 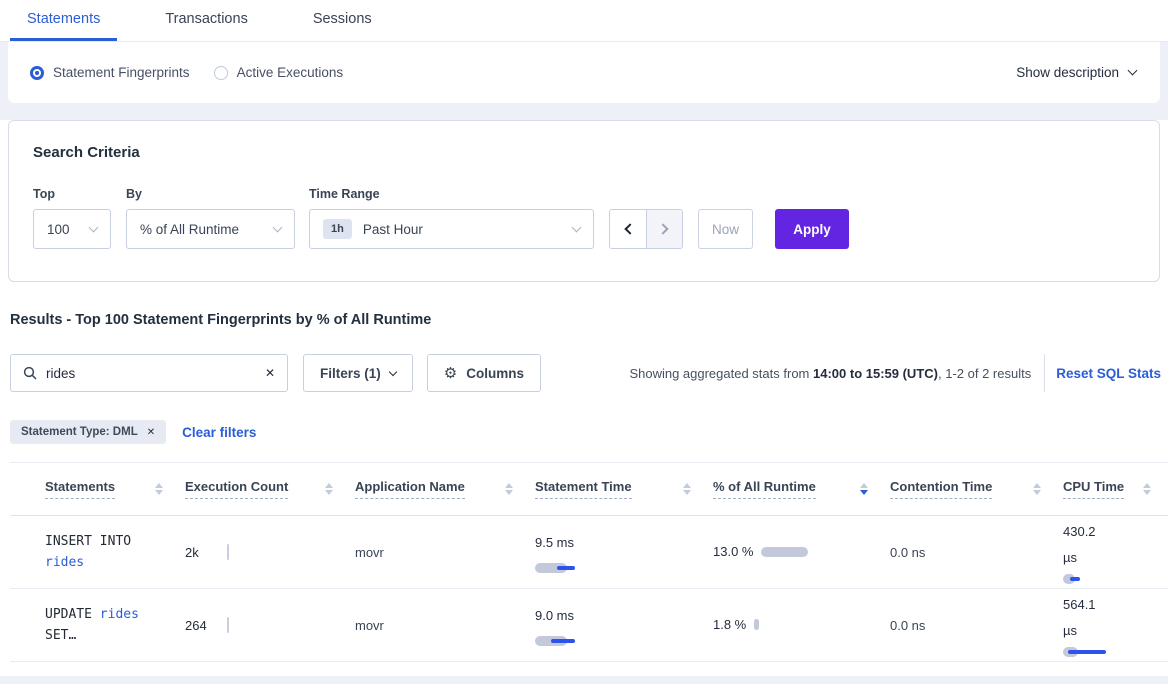 I want to click on gear-icon: ⚙, so click(x=450, y=373).